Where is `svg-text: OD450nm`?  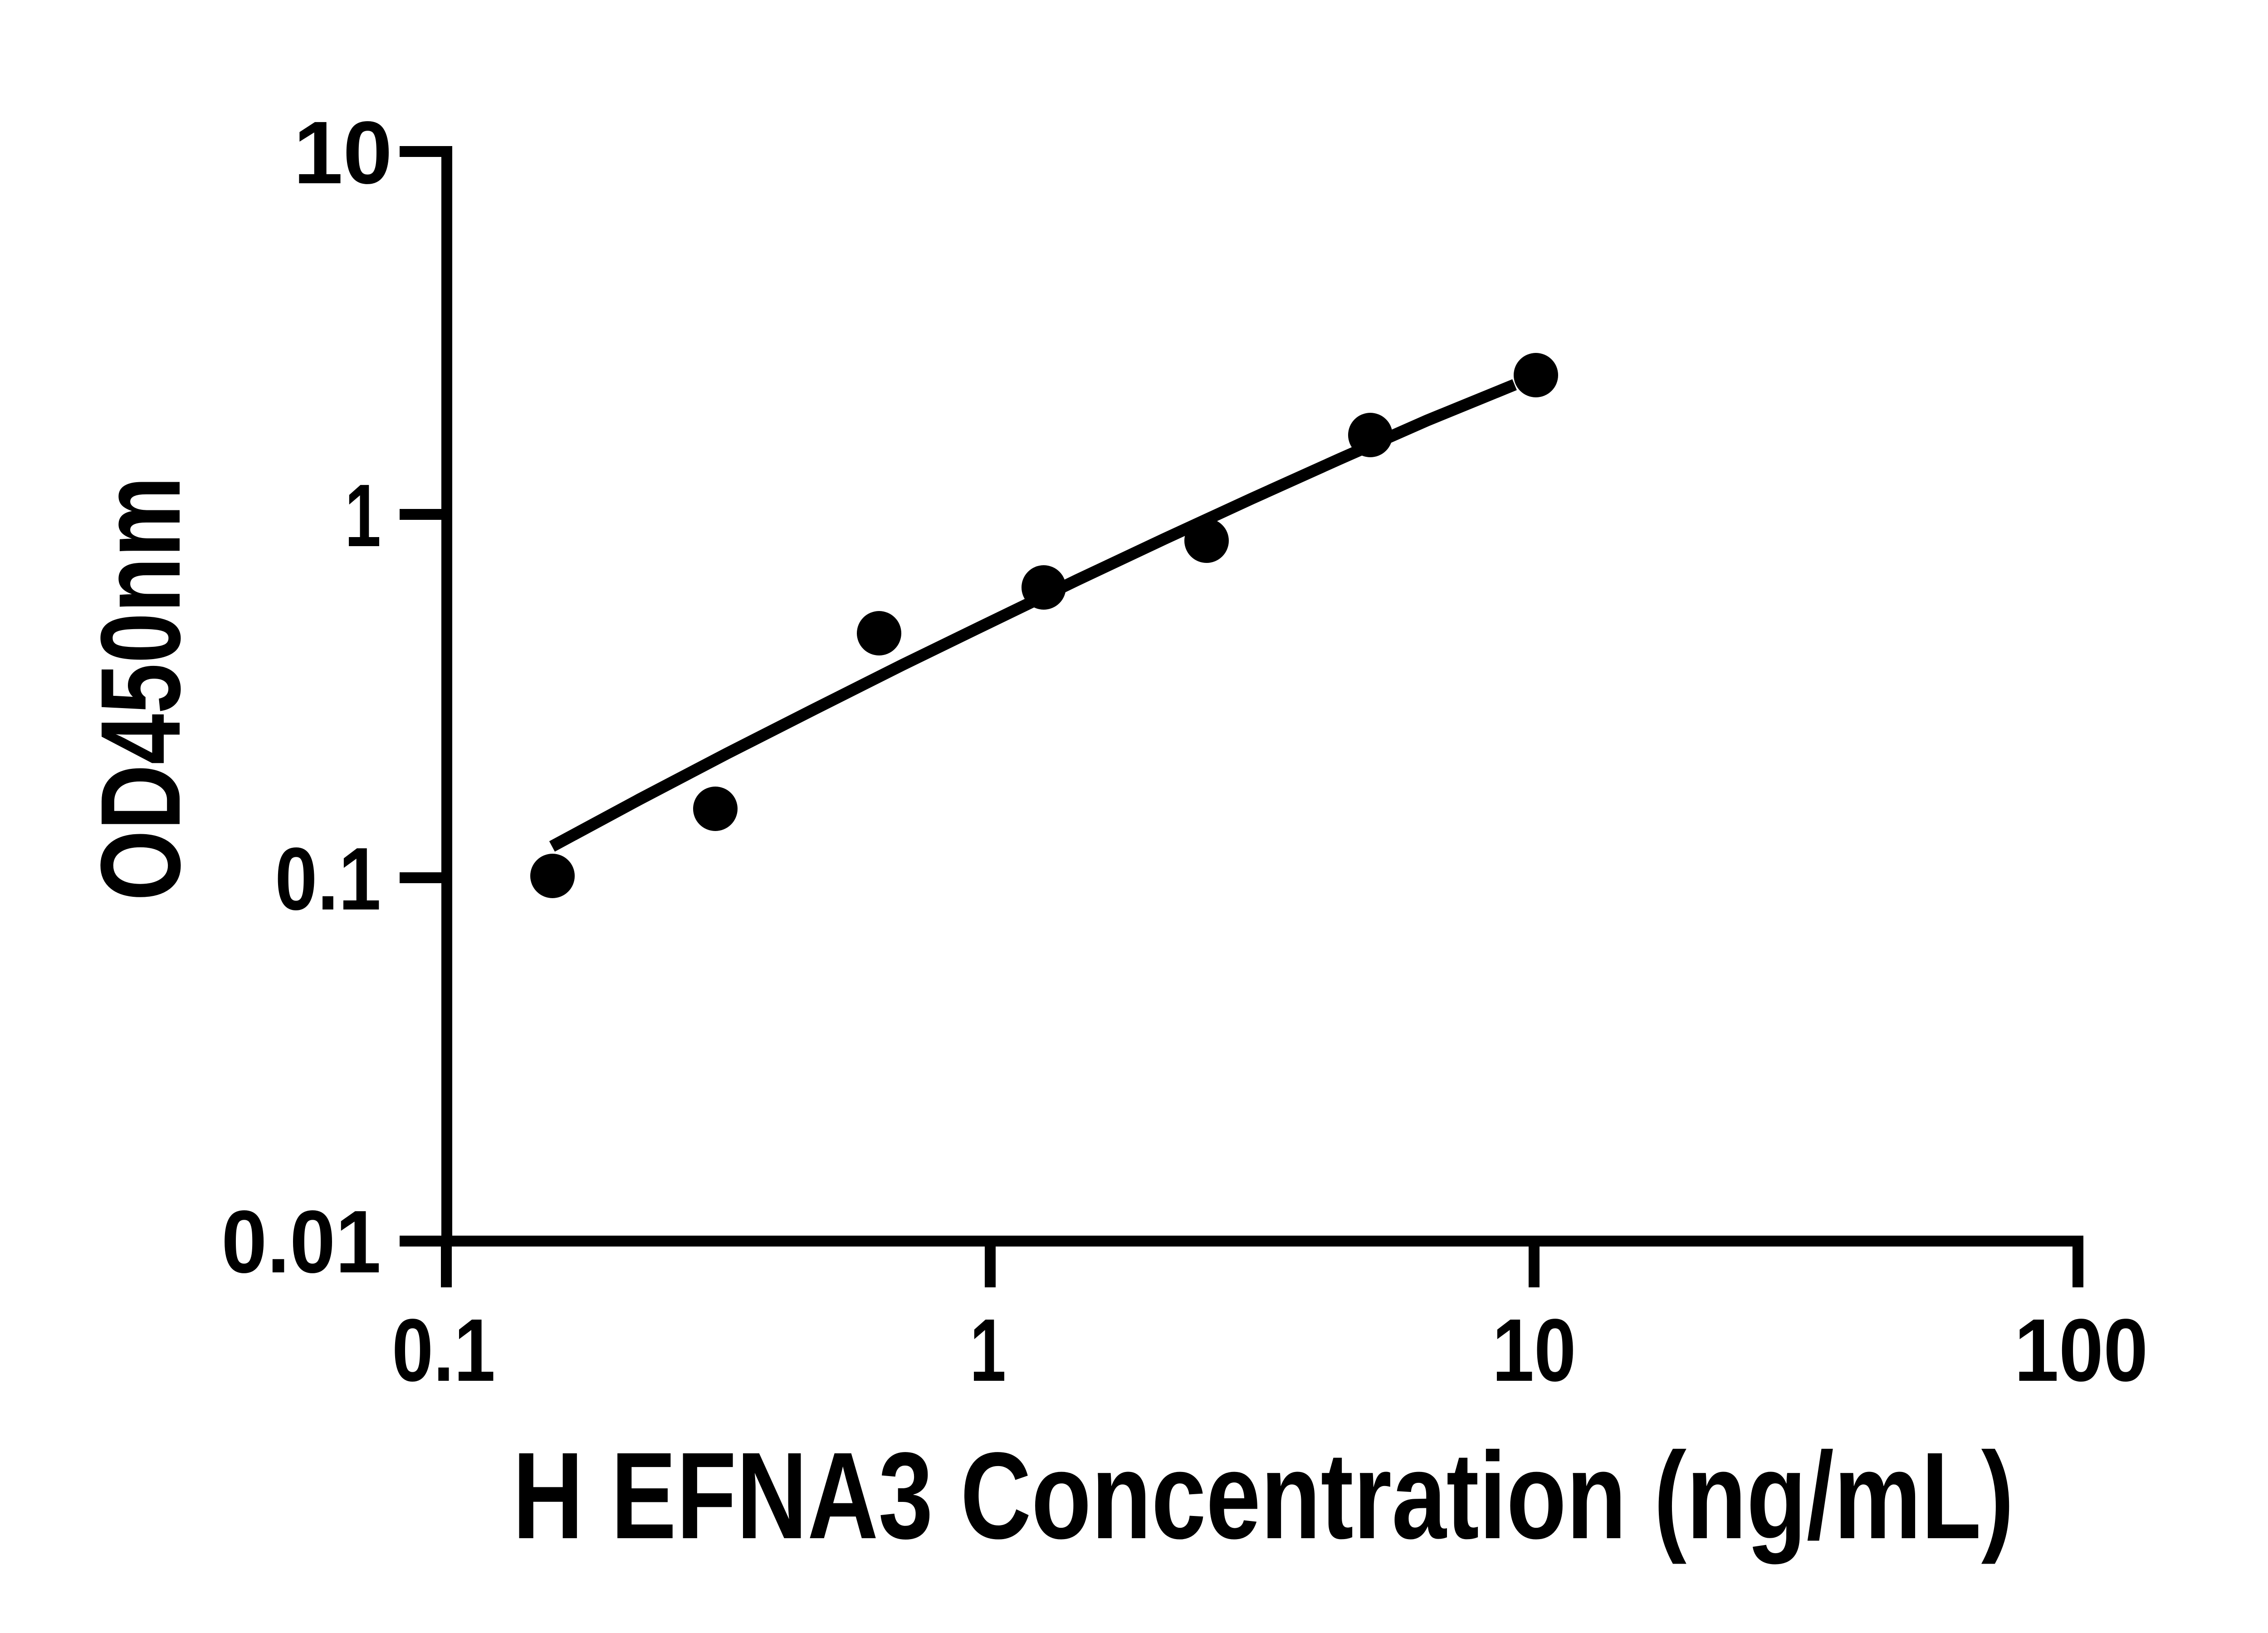
svg-text: OD450nm is located at coordinates (140, 688).